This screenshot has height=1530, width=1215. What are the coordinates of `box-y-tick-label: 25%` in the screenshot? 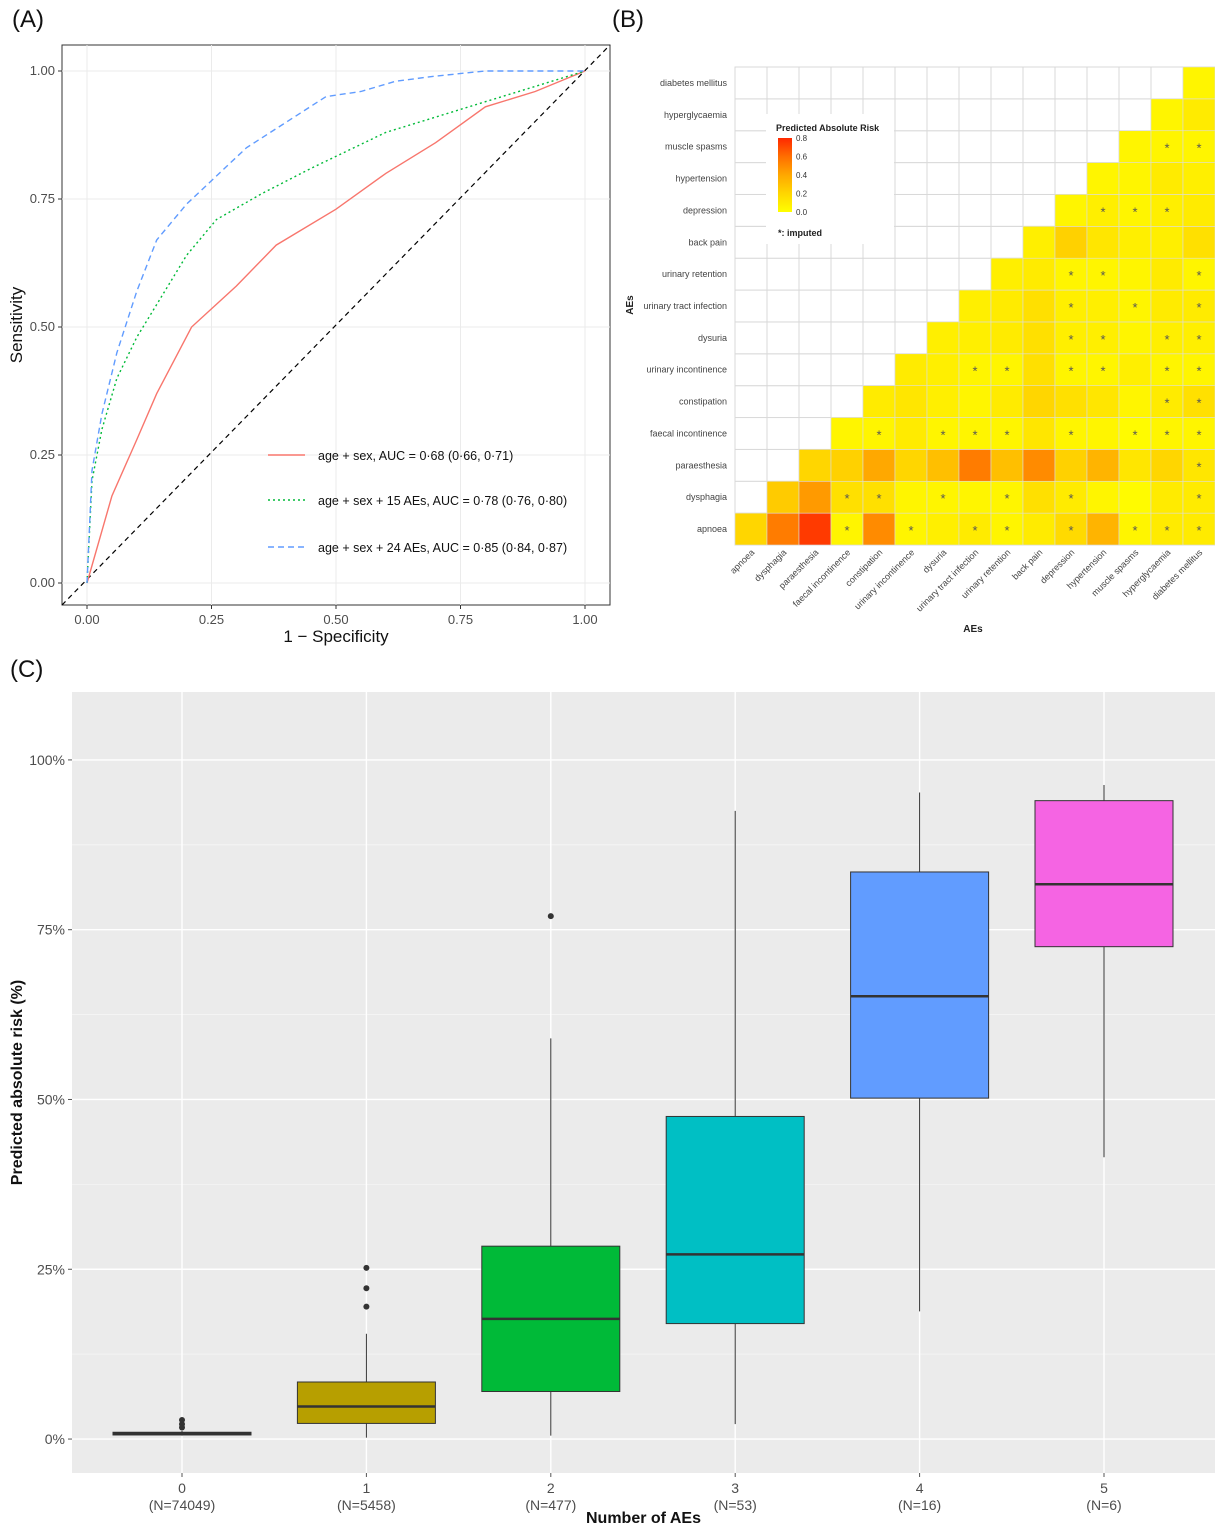 It's located at (51, 1269).